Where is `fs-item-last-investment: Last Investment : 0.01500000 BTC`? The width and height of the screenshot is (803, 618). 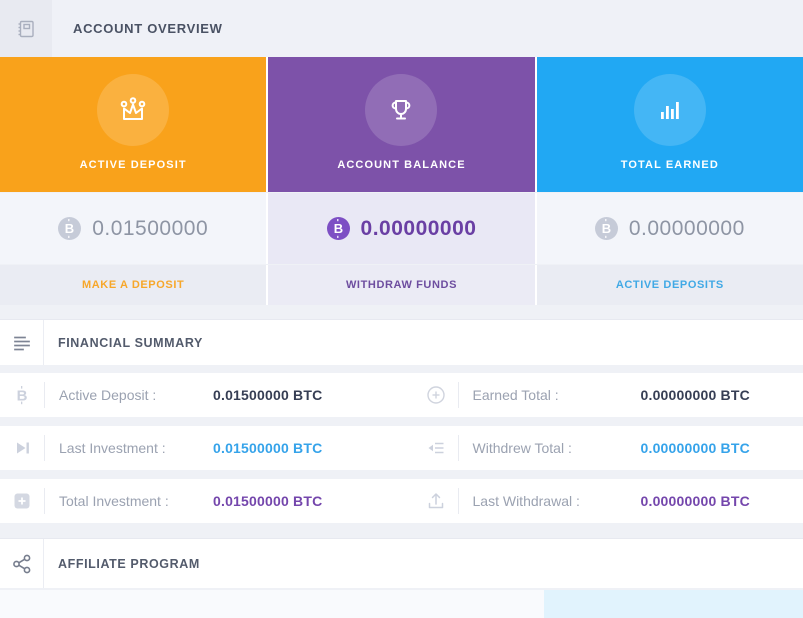 fs-item-last-investment: Last Investment : 0.01500000 BTC is located at coordinates (201, 448).